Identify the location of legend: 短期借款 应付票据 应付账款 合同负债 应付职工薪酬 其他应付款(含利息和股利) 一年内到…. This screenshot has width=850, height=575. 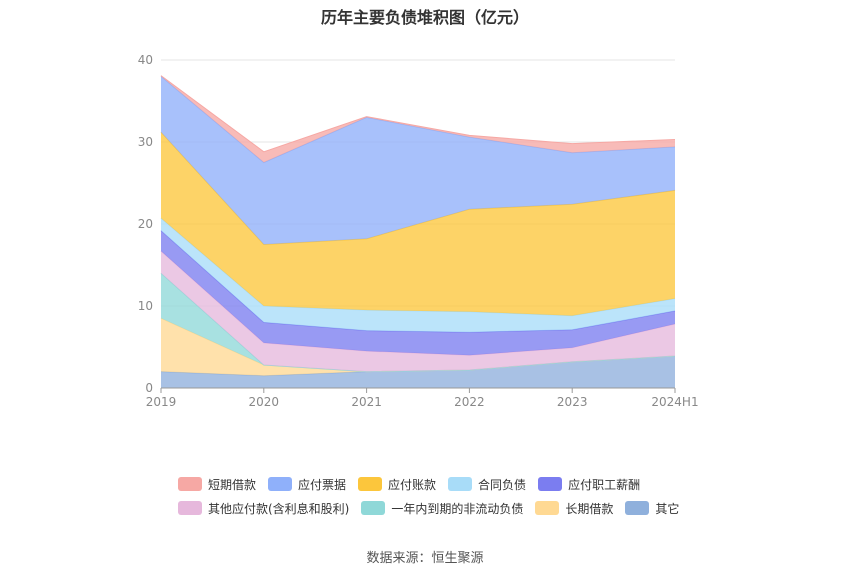
(438, 496).